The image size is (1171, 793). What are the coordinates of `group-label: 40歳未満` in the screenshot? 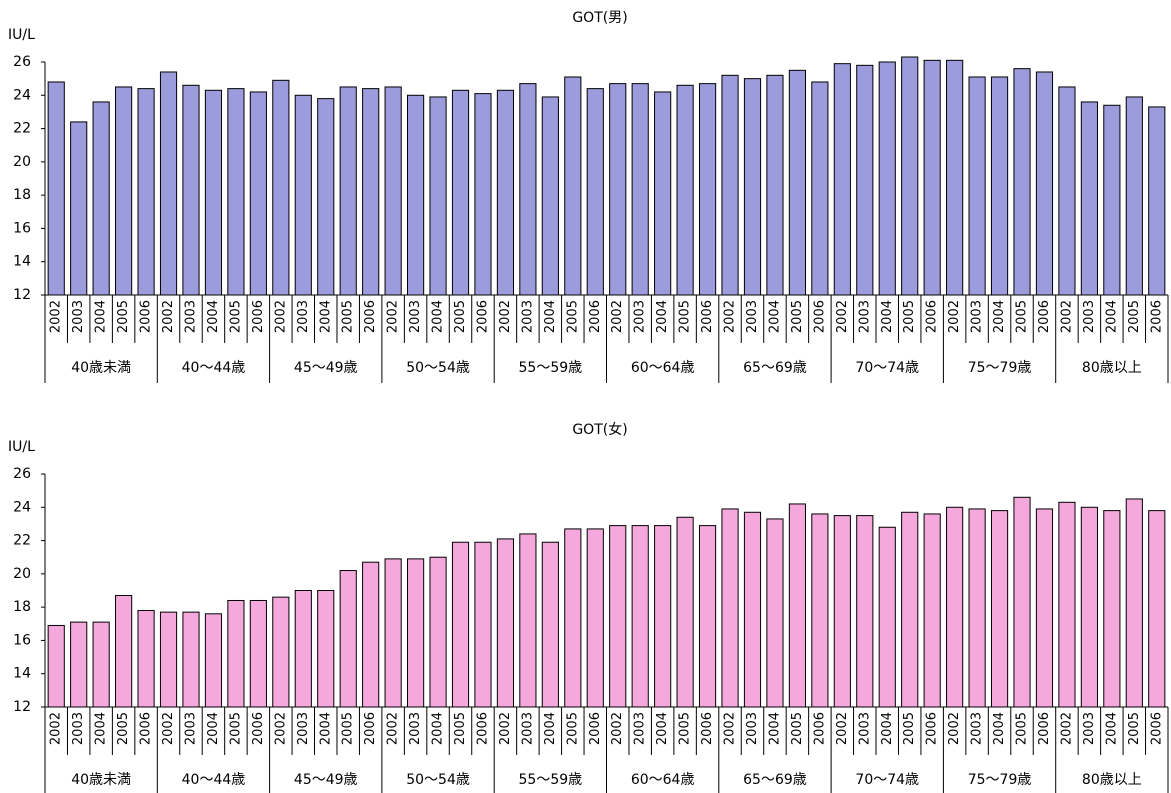 It's located at (101, 780).